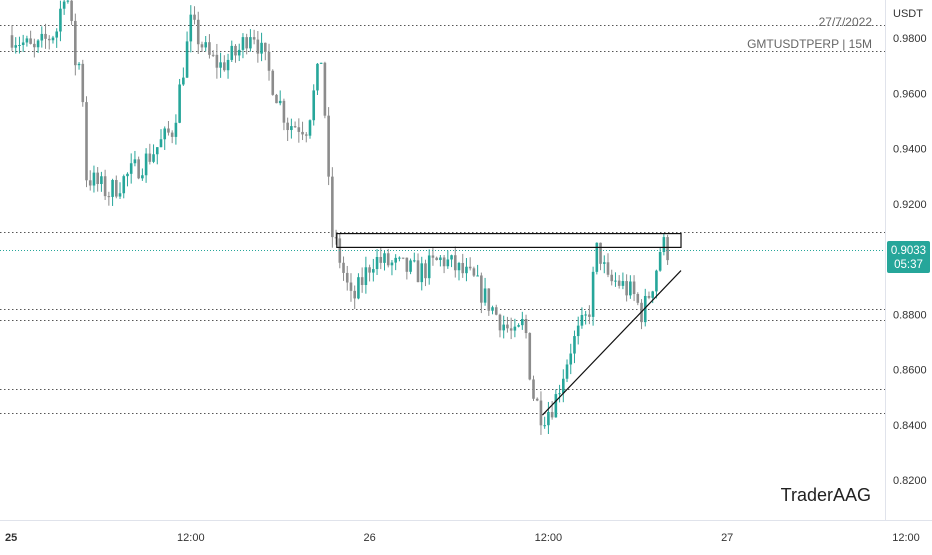 The image size is (932, 555). What do you see at coordinates (727, 538) in the screenshot?
I see `time-tick-4: 27` at bounding box center [727, 538].